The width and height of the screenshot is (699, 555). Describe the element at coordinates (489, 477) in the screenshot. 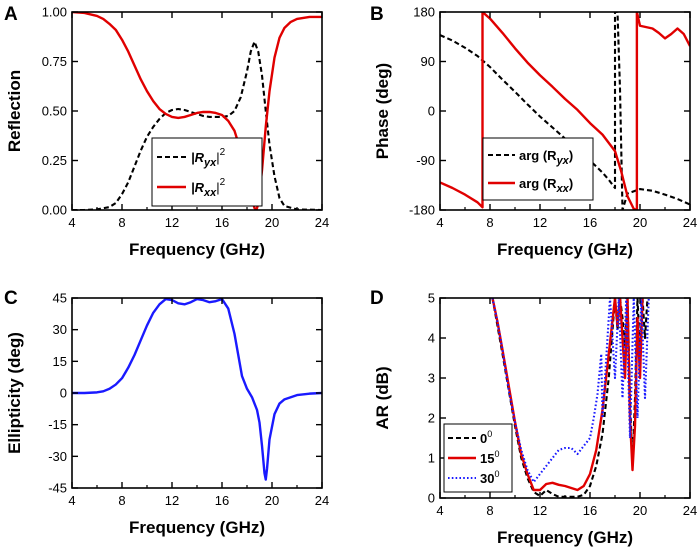

I see `legend-label: 300` at that location.